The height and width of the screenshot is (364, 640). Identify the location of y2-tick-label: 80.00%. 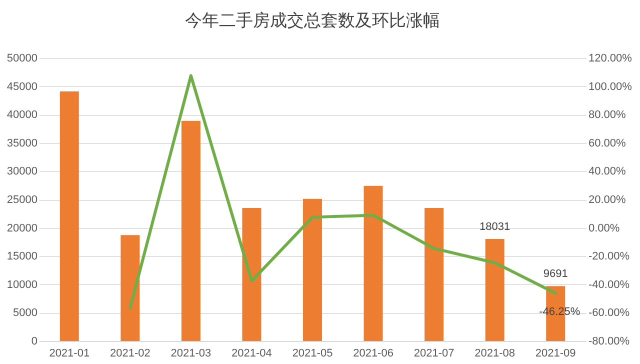
(607, 115).